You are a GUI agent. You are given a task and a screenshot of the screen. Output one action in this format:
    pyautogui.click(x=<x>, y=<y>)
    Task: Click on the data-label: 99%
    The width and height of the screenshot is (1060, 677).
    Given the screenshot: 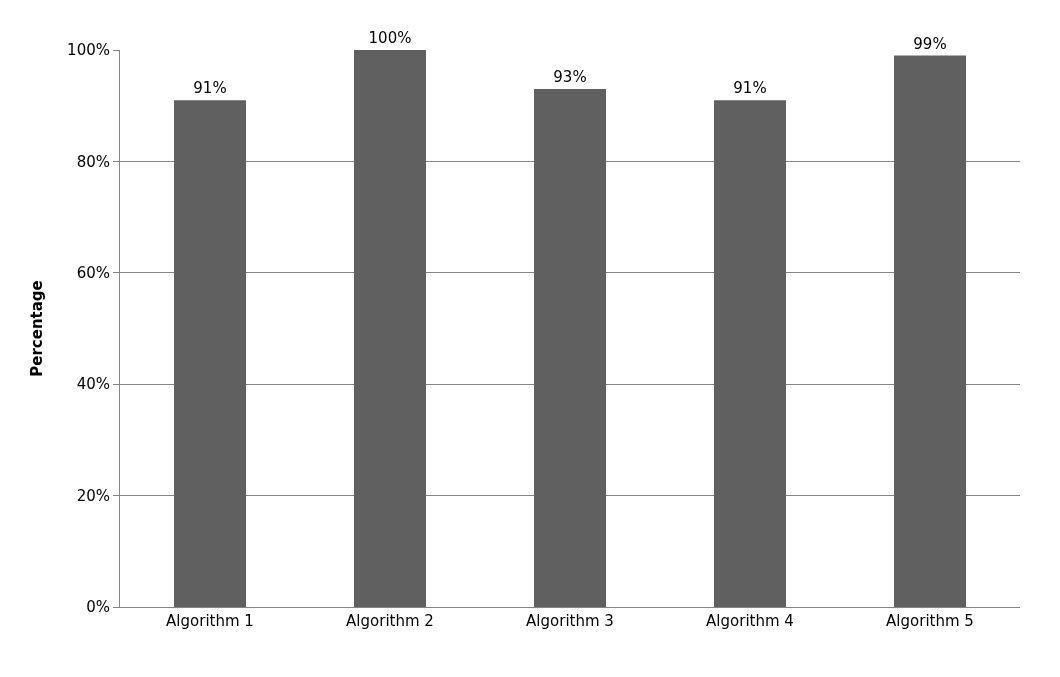 What is the action you would take?
    pyautogui.click(x=930, y=43)
    